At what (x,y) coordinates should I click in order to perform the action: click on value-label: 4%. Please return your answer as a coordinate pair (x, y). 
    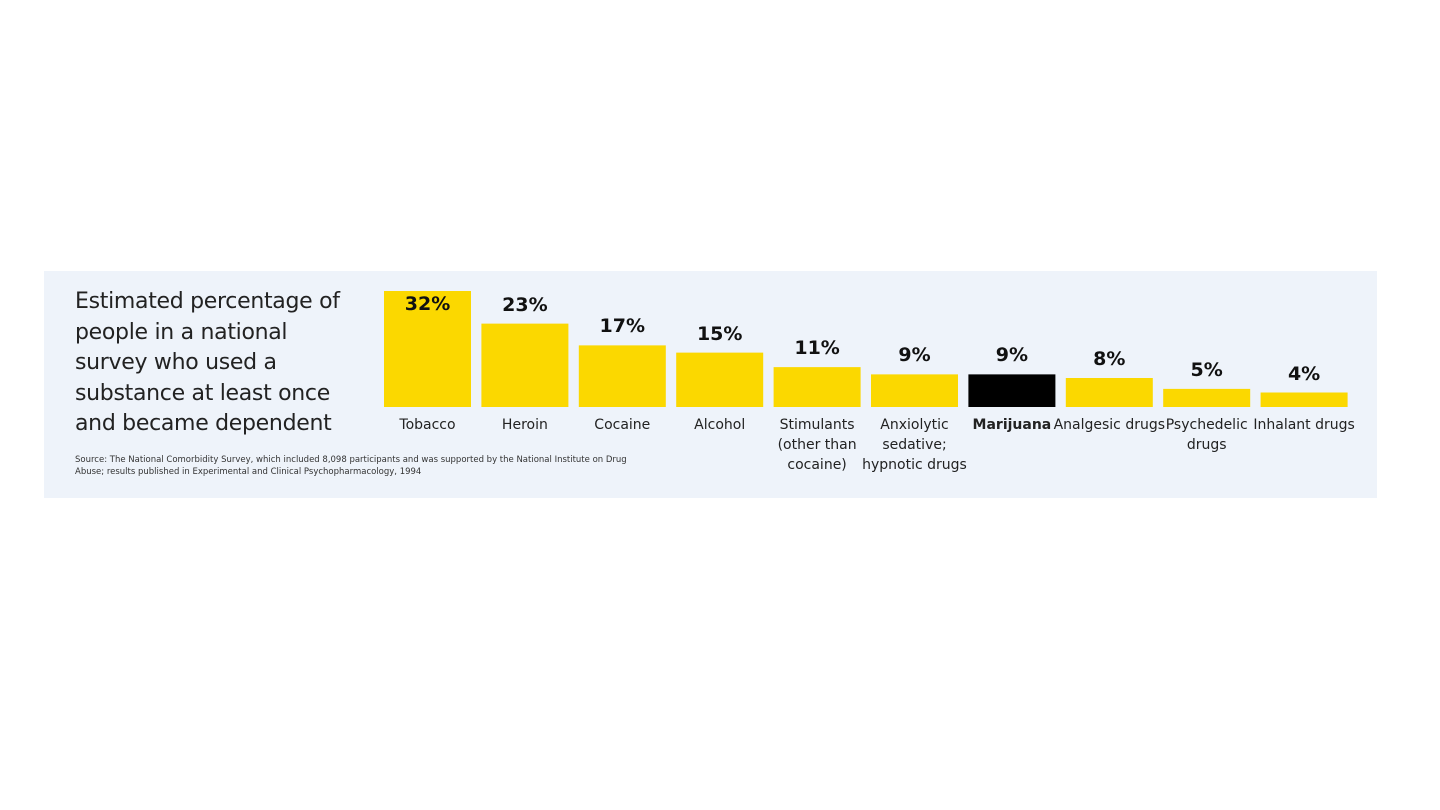
    Looking at the image, I should click on (1304, 373).